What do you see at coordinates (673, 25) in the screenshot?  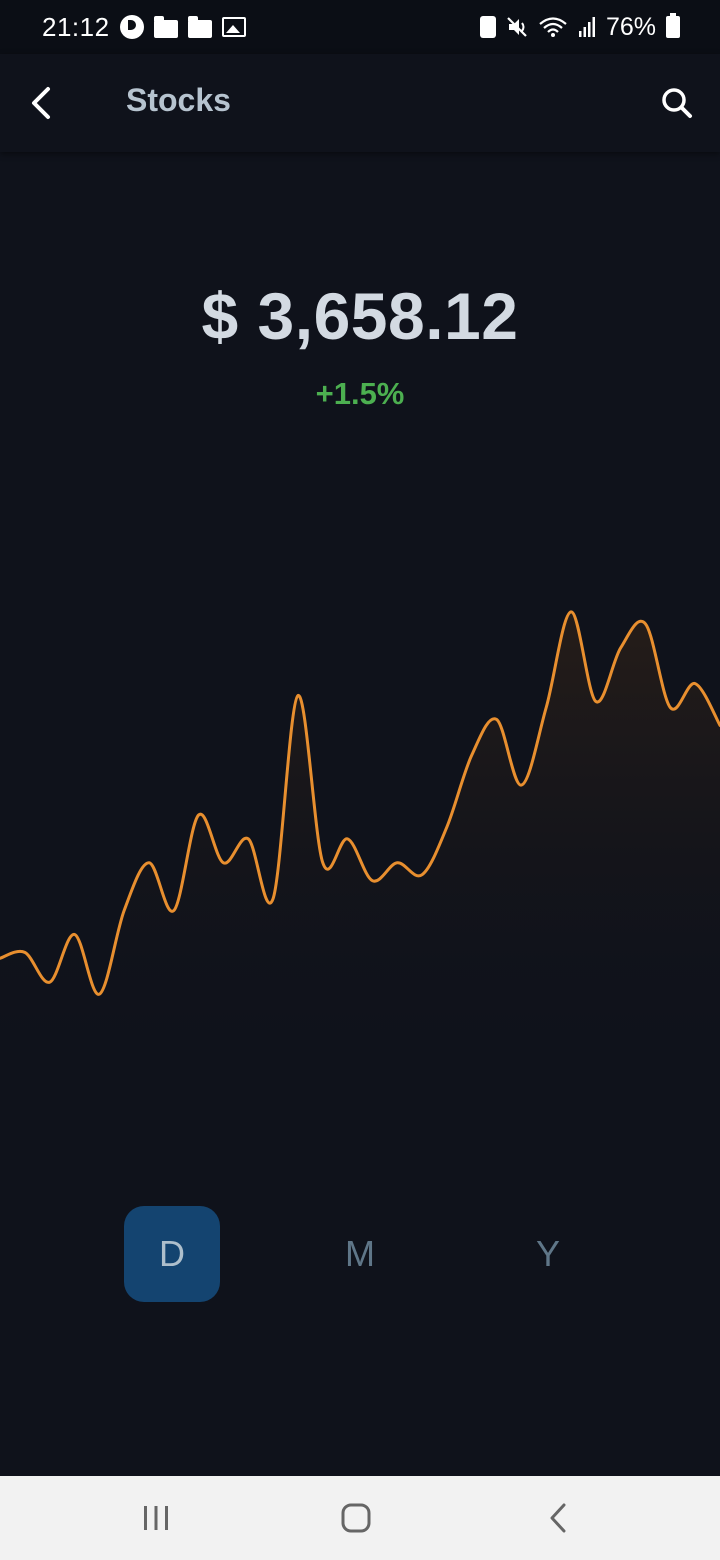 I see `battery-icon` at bounding box center [673, 25].